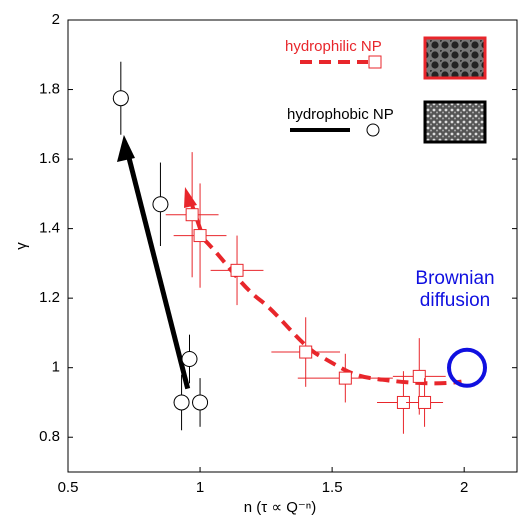  Describe the element at coordinates (49, 158) in the screenshot. I see `y-tick-label: 1.6` at that location.